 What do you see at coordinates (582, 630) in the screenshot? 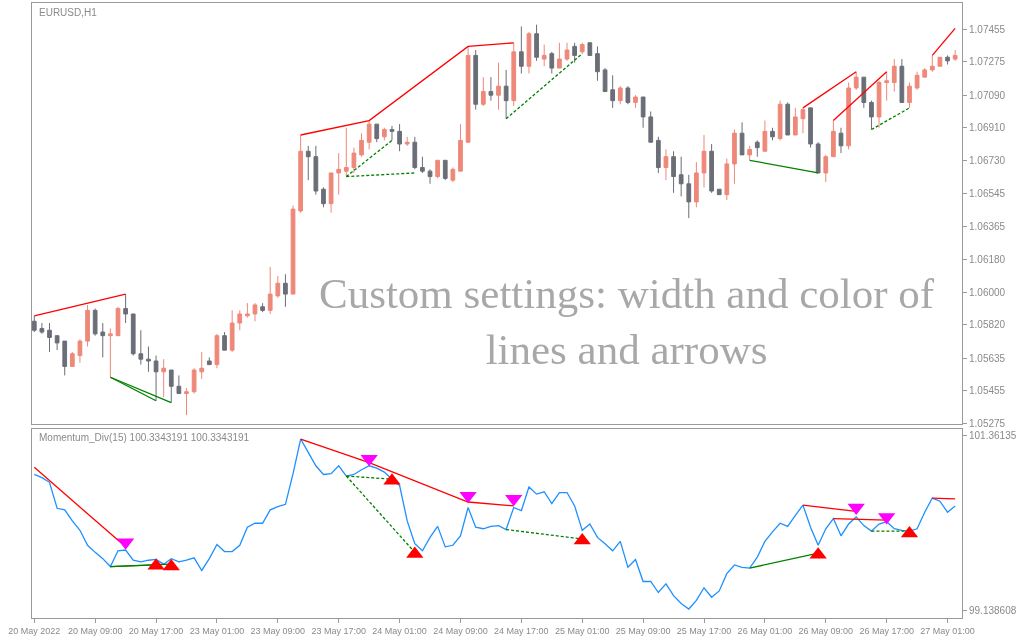
I see `x-tick-label: 25 May 01:00` at bounding box center [582, 630].